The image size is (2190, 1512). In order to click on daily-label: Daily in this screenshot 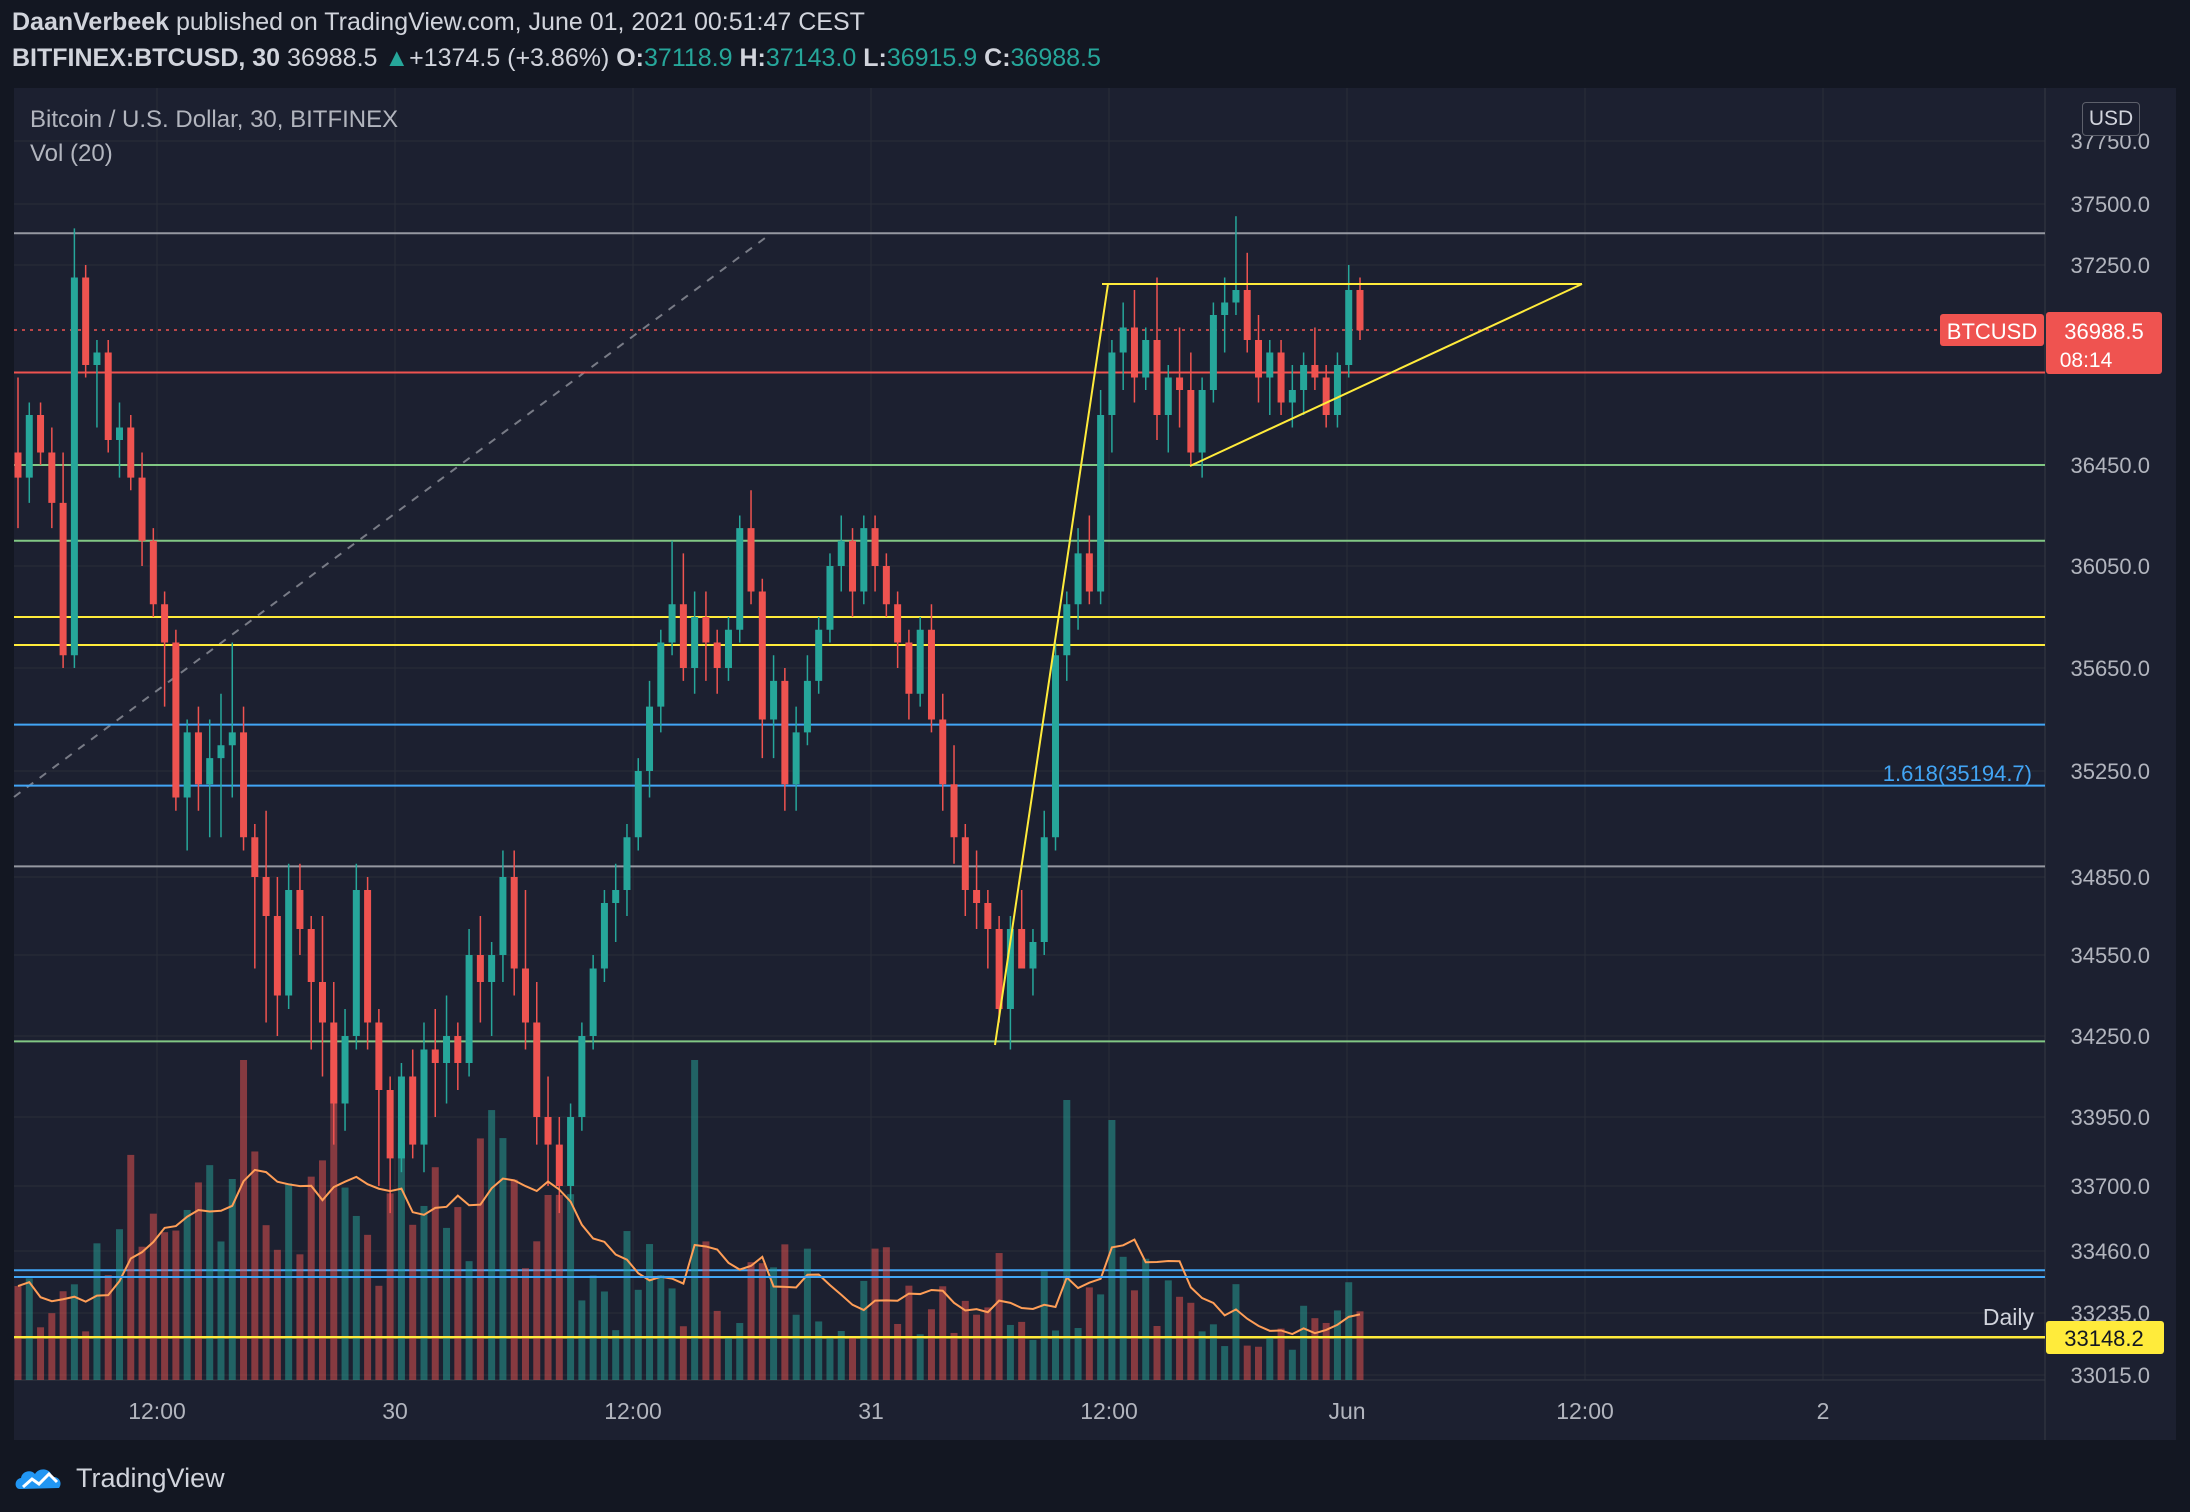, I will do `click(2009, 1317)`.